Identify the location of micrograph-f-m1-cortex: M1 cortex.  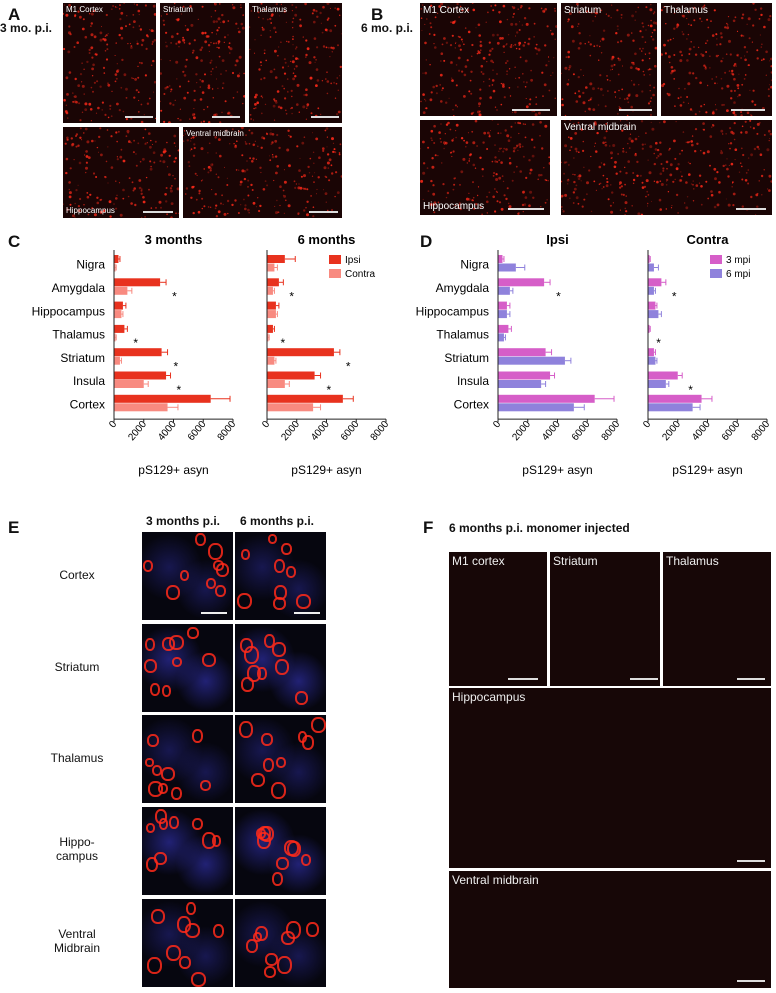
(498, 619).